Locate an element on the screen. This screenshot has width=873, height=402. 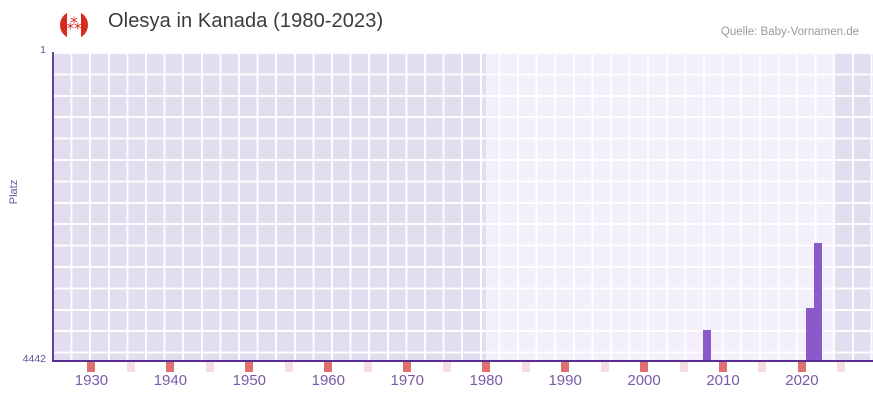
x-axis-tick-strip is located at coordinates (462, 367).